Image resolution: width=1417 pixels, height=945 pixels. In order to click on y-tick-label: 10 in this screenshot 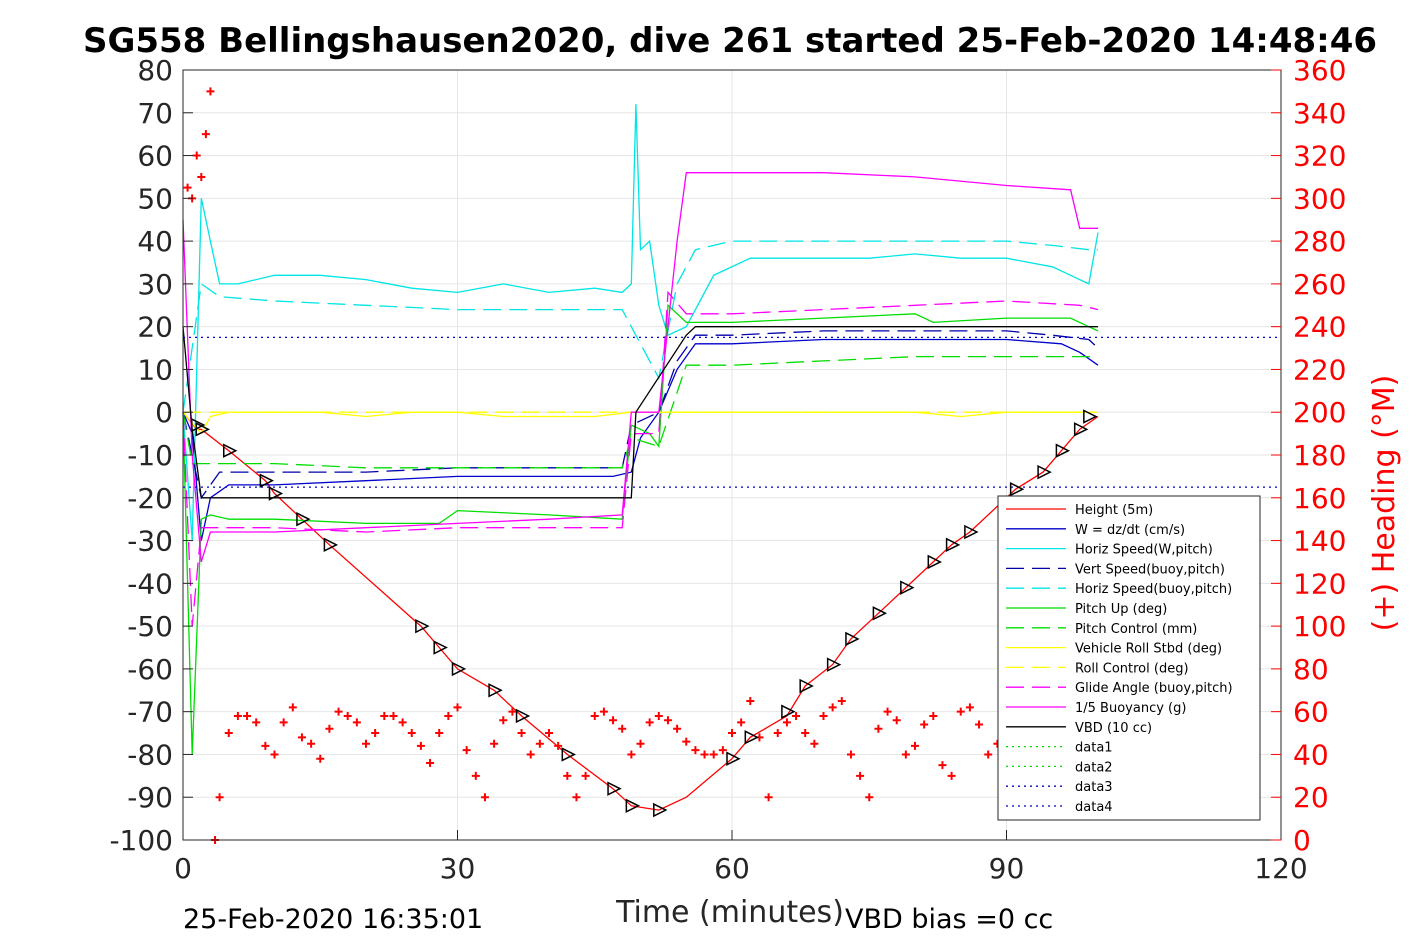, I will do `click(155, 369)`.